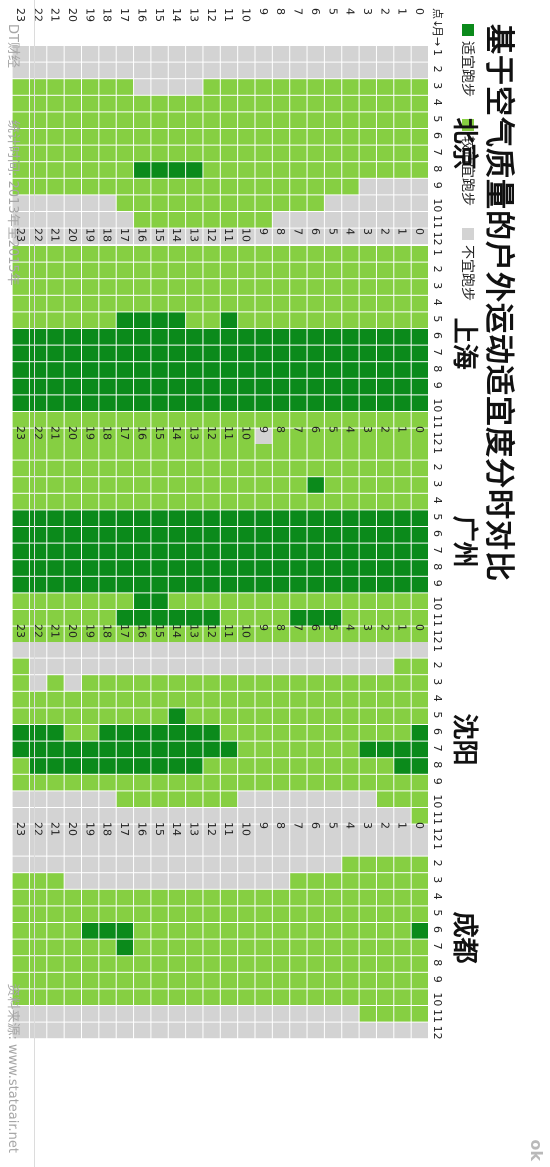 This screenshot has width=550, height=1167. What do you see at coordinates (437, 999) in the screenshot?
I see `month-tick-label: 10` at bounding box center [437, 999].